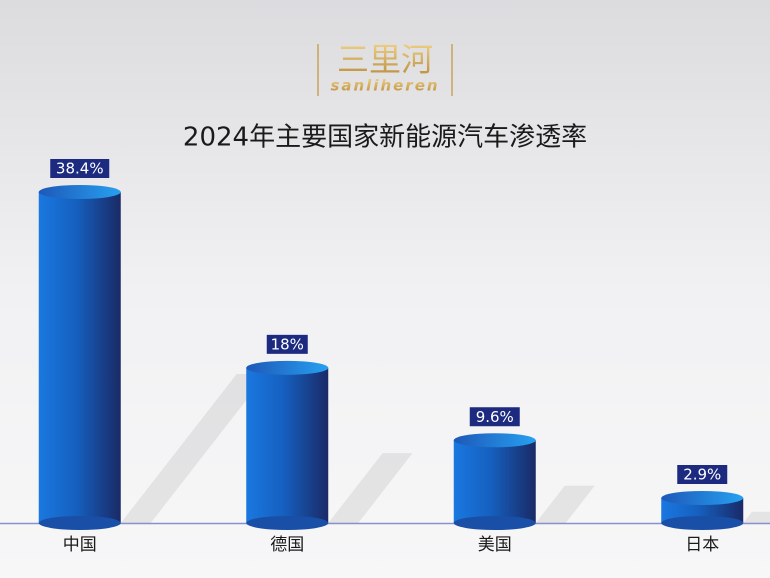 The height and width of the screenshot is (578, 770). I want to click on x-tick-label: 日本, so click(702, 545).